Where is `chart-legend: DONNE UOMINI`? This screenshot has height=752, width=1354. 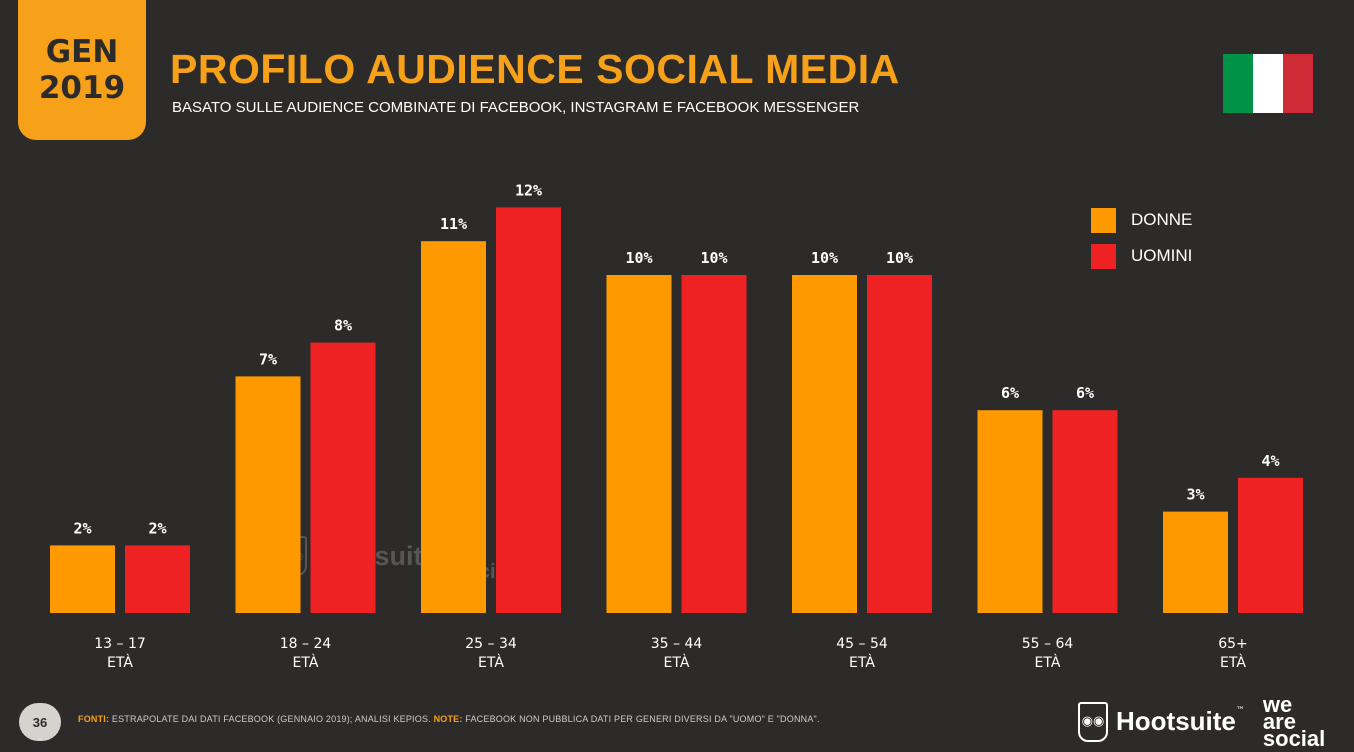
chart-legend: DONNE UOMINI is located at coordinates (1141, 238).